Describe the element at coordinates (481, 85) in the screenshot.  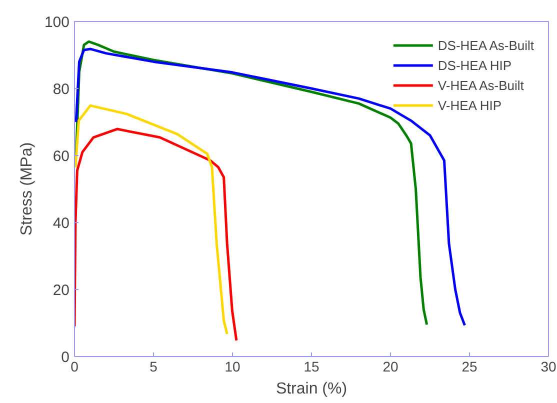
I see `legend-label: V-HEA As-Built` at that location.